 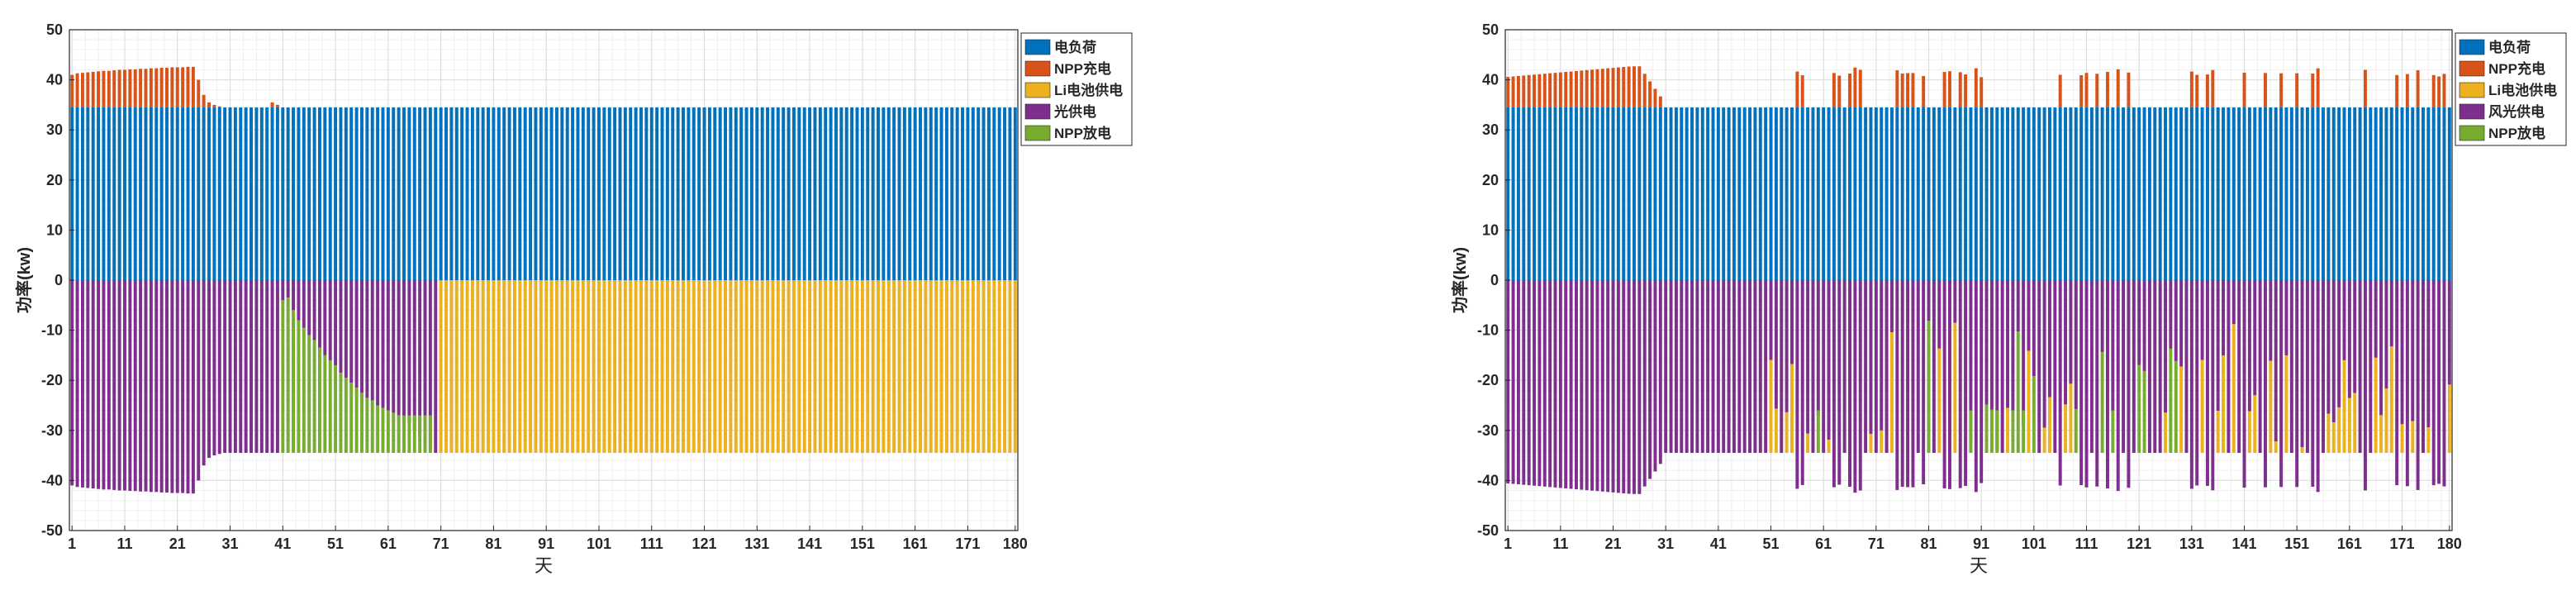 I want to click on y-axis-label: 功率(kw), so click(x=1460, y=280).